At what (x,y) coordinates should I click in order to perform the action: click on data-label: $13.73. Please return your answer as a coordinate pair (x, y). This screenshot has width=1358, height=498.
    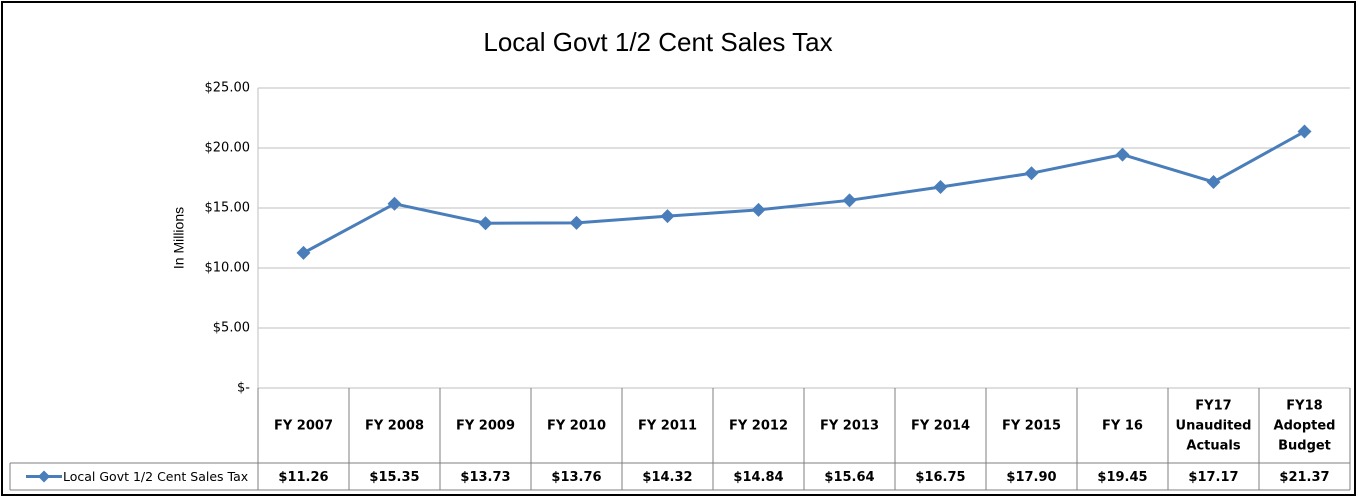
    Looking at the image, I should click on (485, 477).